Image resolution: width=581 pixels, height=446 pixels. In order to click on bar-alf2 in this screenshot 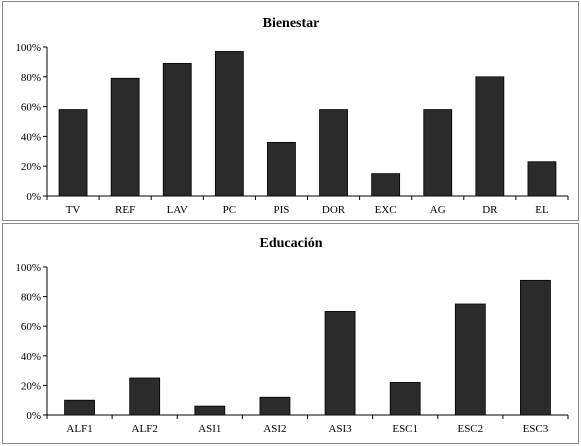, I will do `click(145, 396)`.